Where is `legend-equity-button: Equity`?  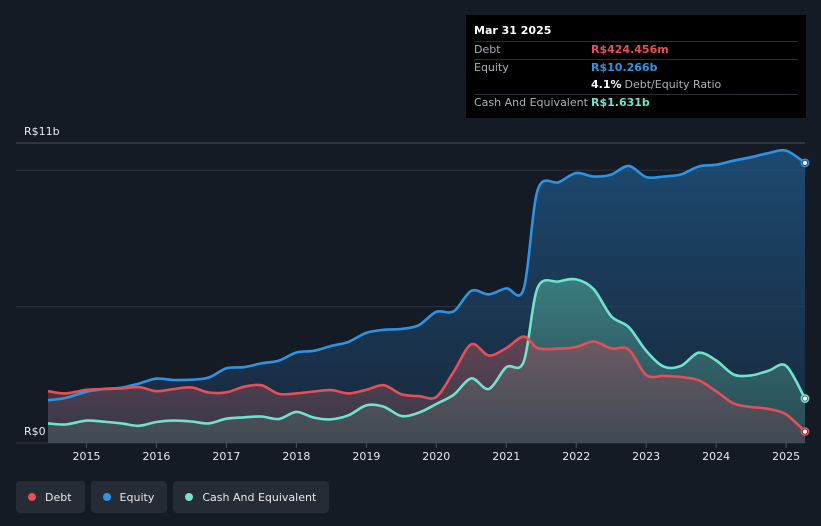
legend-equity-button: Equity is located at coordinates (129, 497).